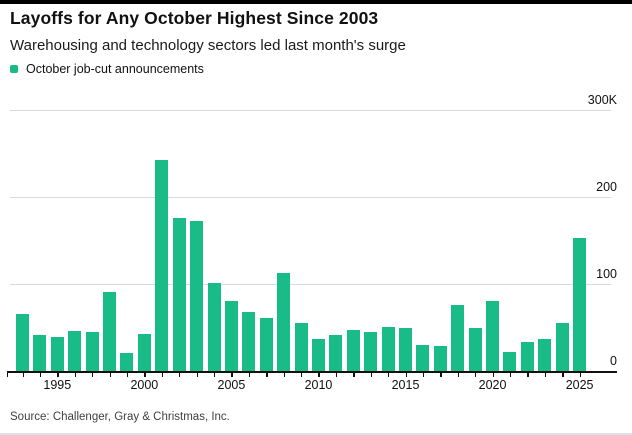 Image resolution: width=632 pixels, height=435 pixels. Describe the element at coordinates (92, 351) in the screenshot. I see `bar-1997` at that location.